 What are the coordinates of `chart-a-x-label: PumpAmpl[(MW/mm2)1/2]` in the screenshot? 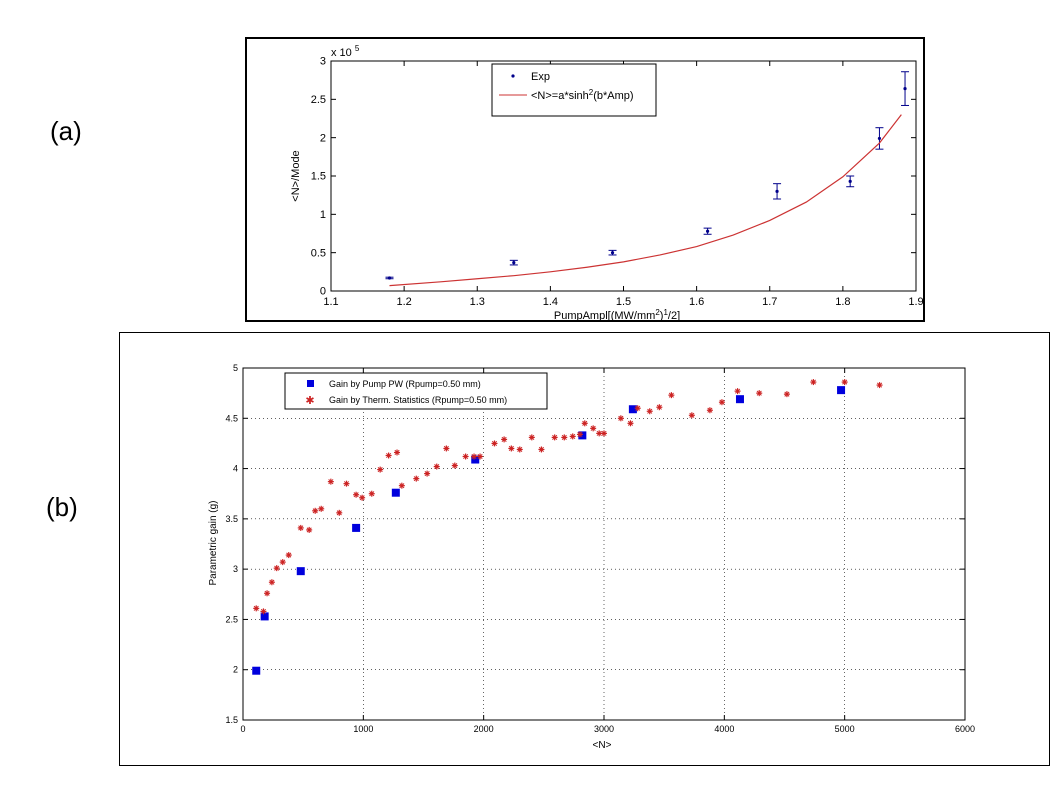 It's located at (617, 315).